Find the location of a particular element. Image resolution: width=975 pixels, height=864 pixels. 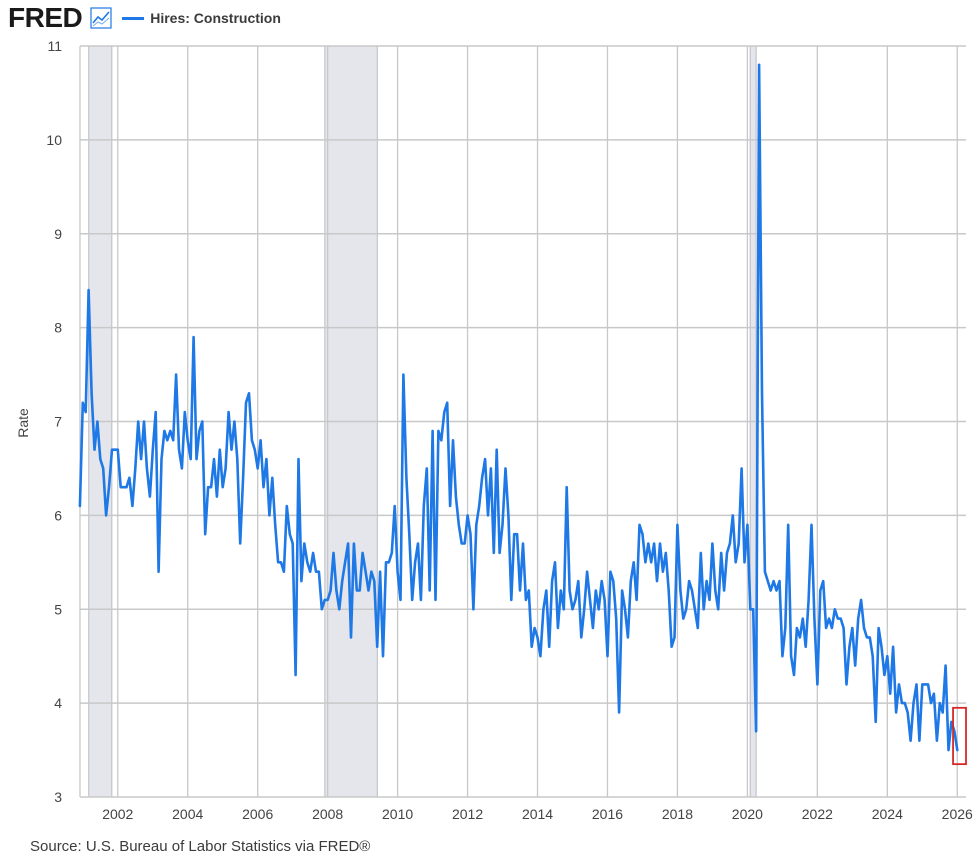

x-tick-label: 2022 is located at coordinates (817, 814).